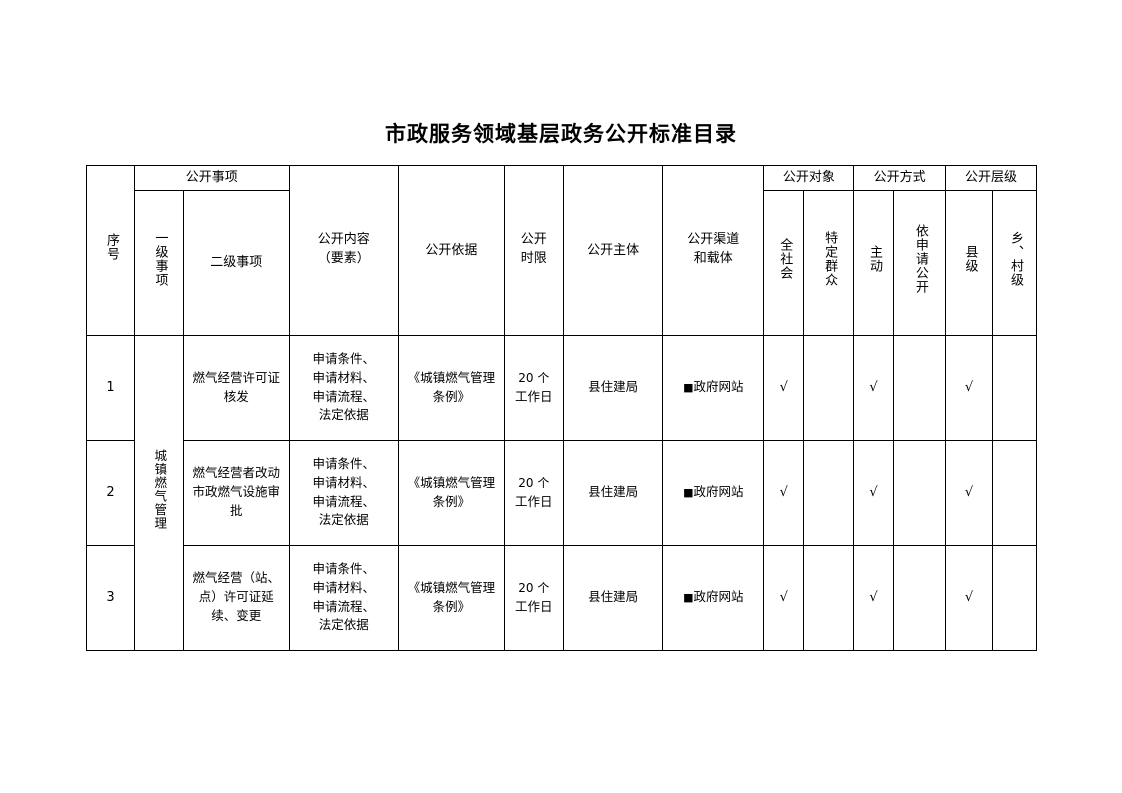 This screenshot has width=1122, height=793. I want to click on header-audience-specific: 特定群众, so click(829, 262).